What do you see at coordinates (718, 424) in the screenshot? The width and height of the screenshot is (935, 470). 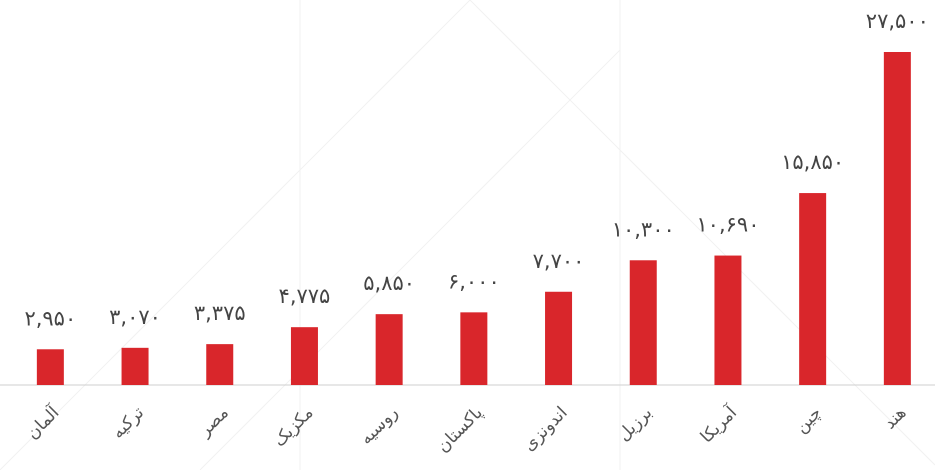 I see `x-tick-label: آمریکا` at bounding box center [718, 424].